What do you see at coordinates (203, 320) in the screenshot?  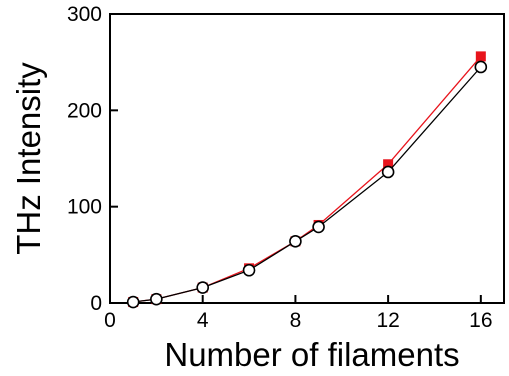 I see `x-tick-label: 4` at bounding box center [203, 320].